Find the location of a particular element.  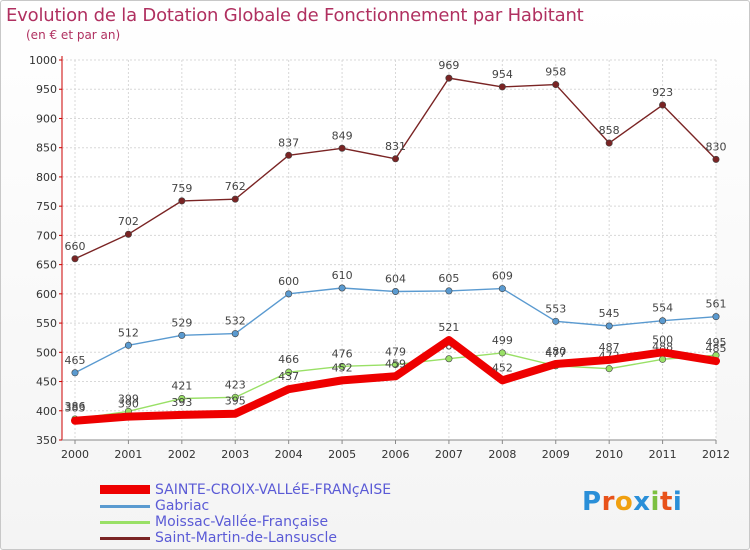

data-label: 830 is located at coordinates (716, 146).